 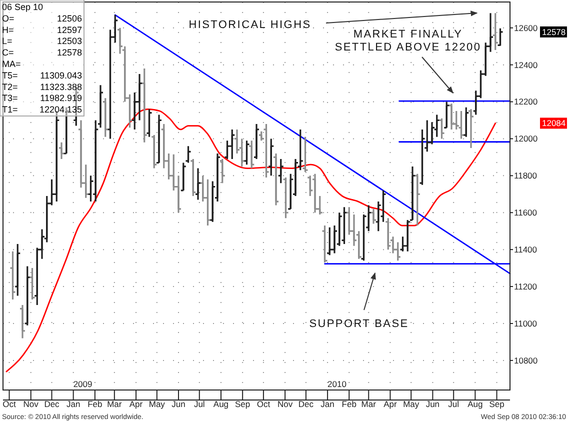 What do you see at coordinates (526, 360) in the screenshot?
I see `y-tick-label: 10800` at bounding box center [526, 360].